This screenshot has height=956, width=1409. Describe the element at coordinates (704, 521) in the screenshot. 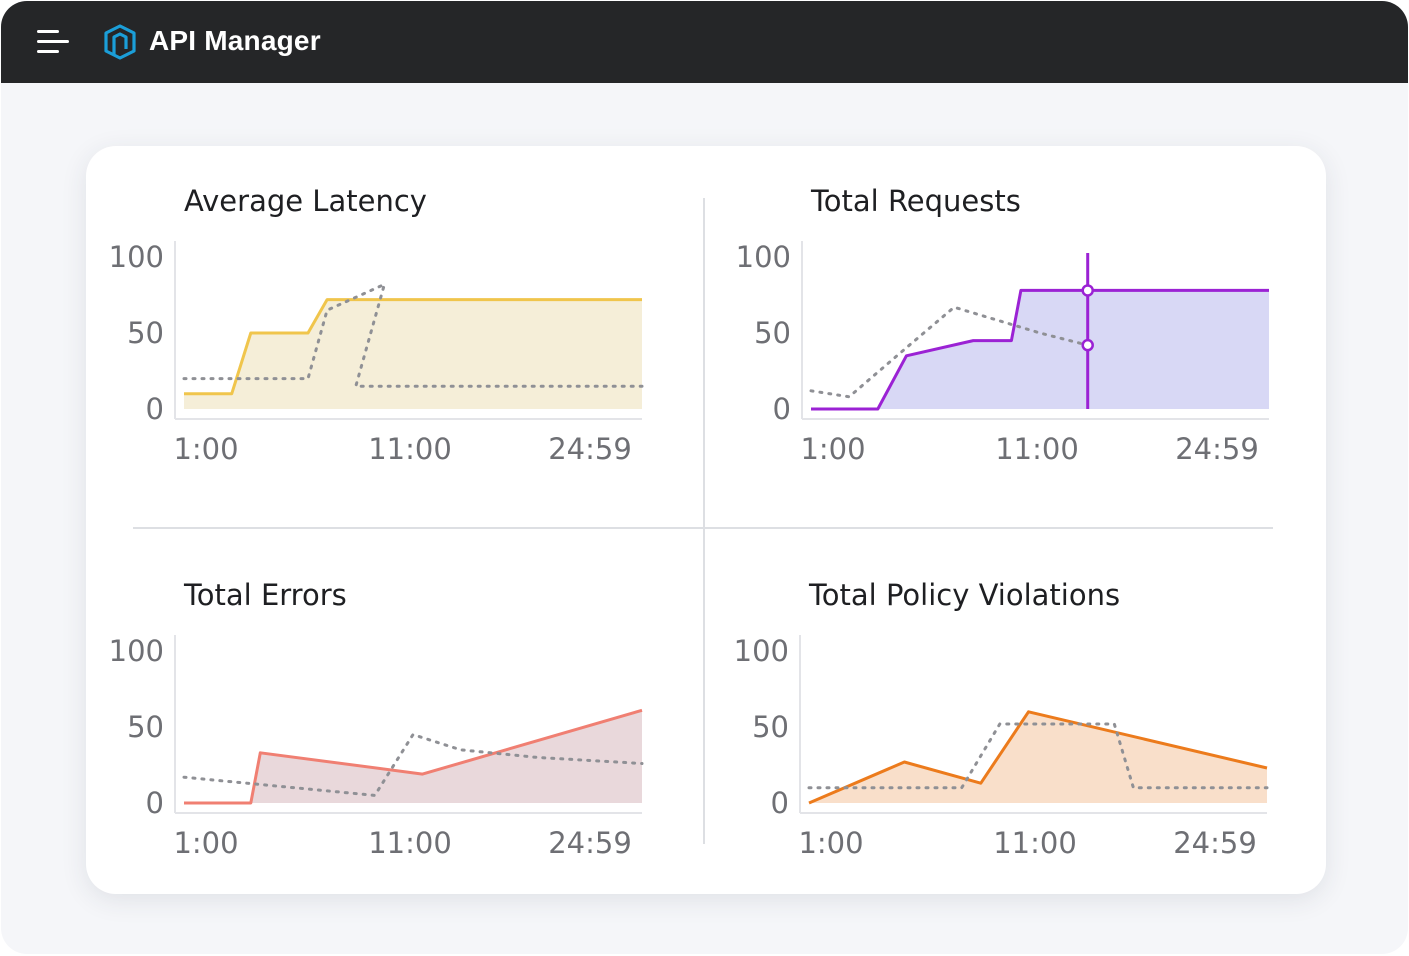

I see `divider-vertical` at that location.